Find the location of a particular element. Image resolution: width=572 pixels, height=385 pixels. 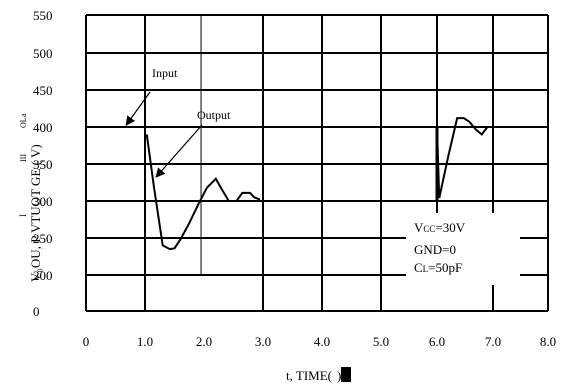

y-tick-label-0: 0 is located at coordinates (36, 311).